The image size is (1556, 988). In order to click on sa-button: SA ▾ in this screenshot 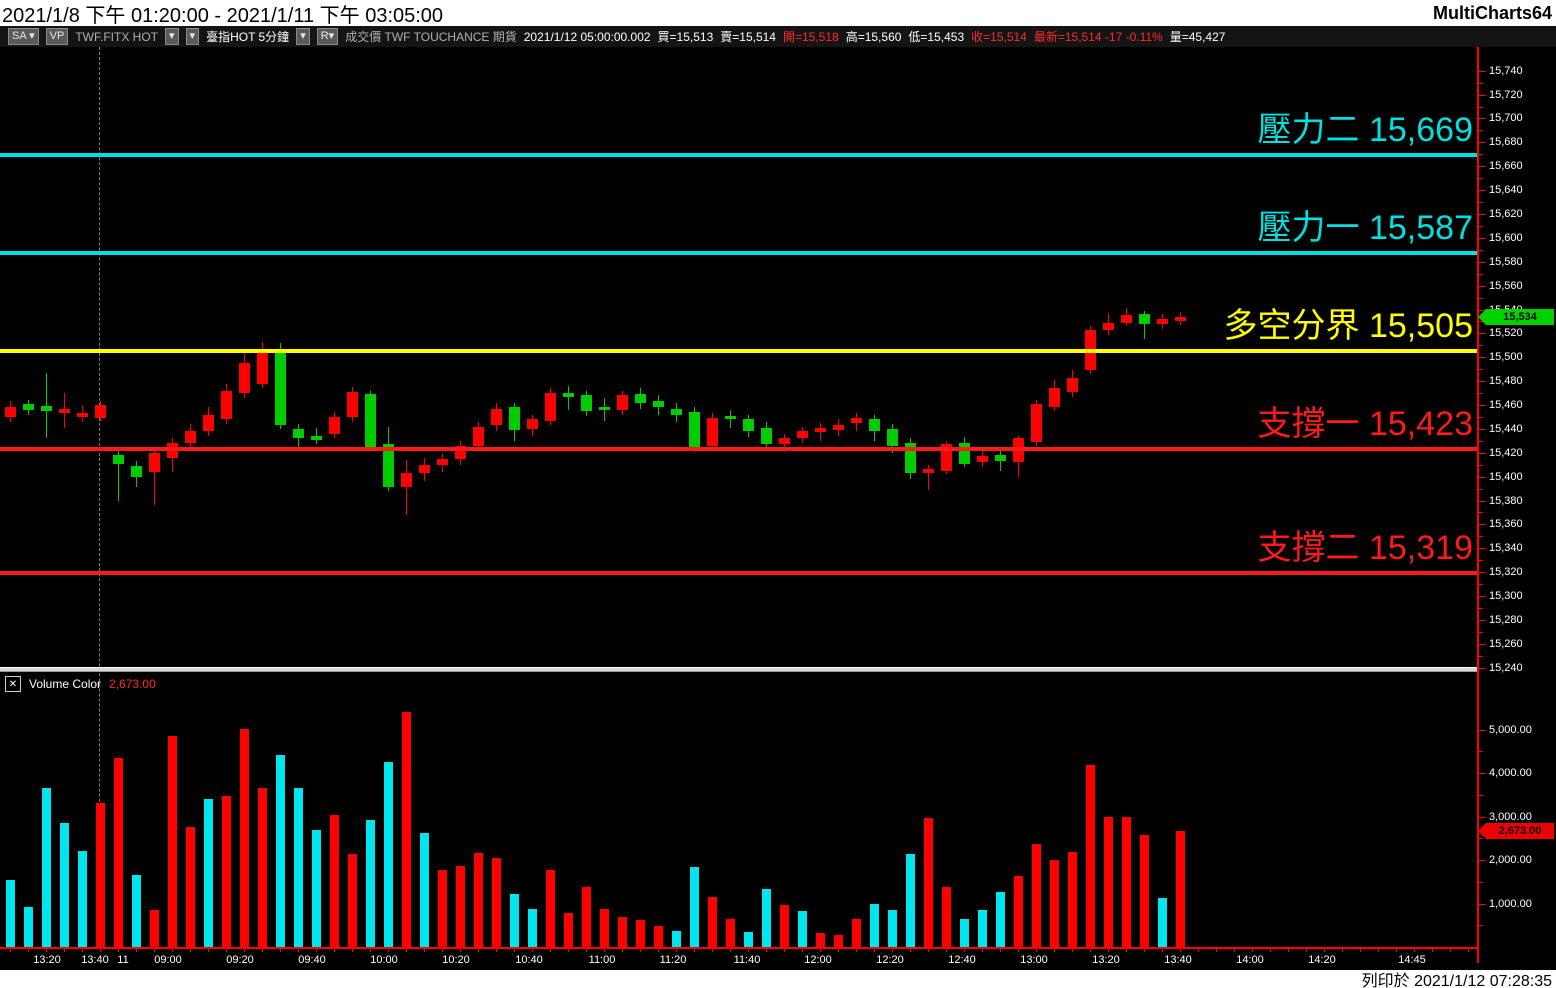, I will do `click(23, 36)`.